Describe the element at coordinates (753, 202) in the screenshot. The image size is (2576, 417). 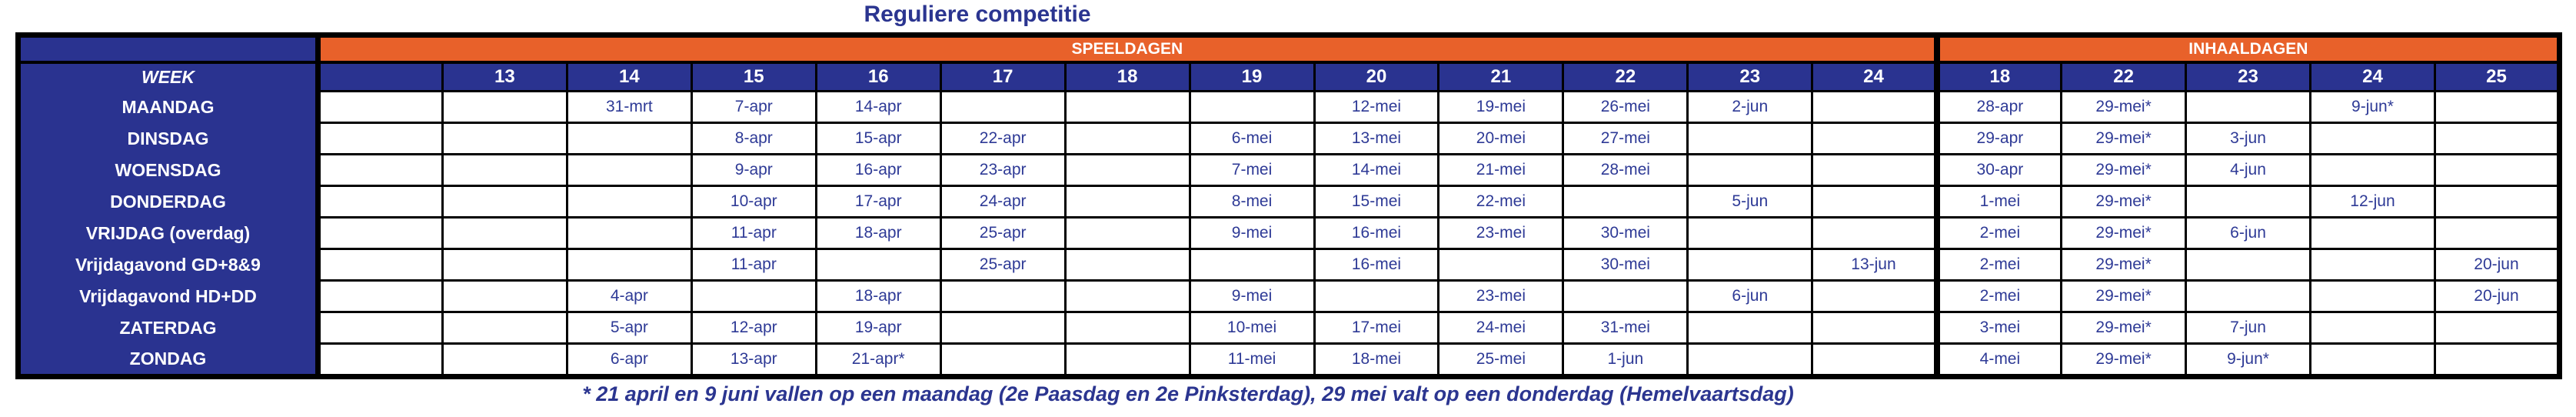
I see `schedule-cell: 10-apr` at that location.